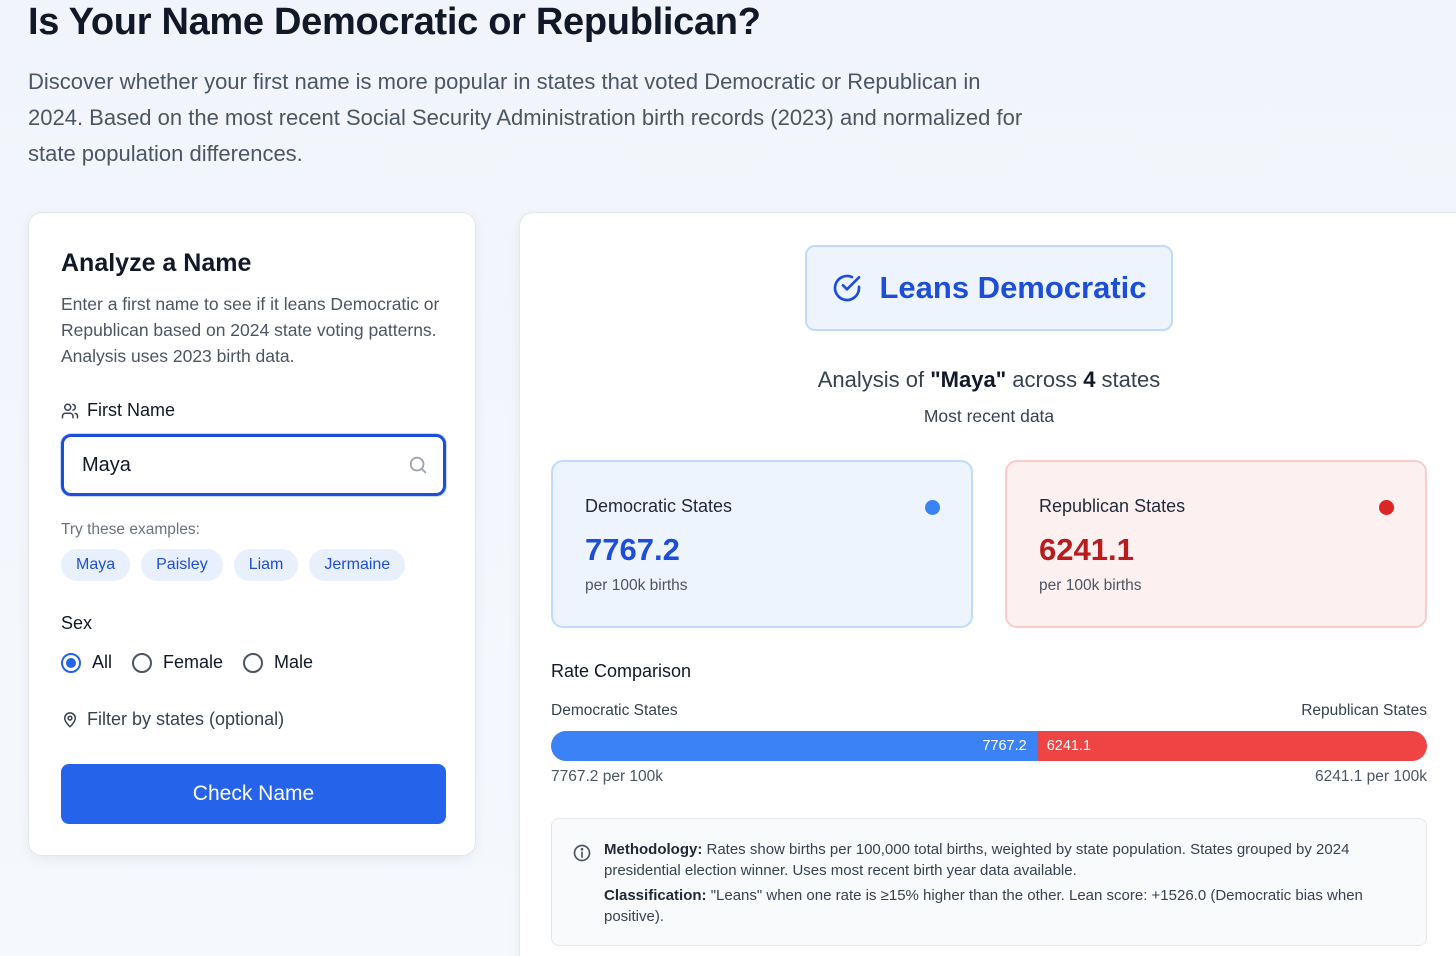 The image size is (1456, 956). What do you see at coordinates (102, 662) in the screenshot?
I see `sex-option-label: All` at bounding box center [102, 662].